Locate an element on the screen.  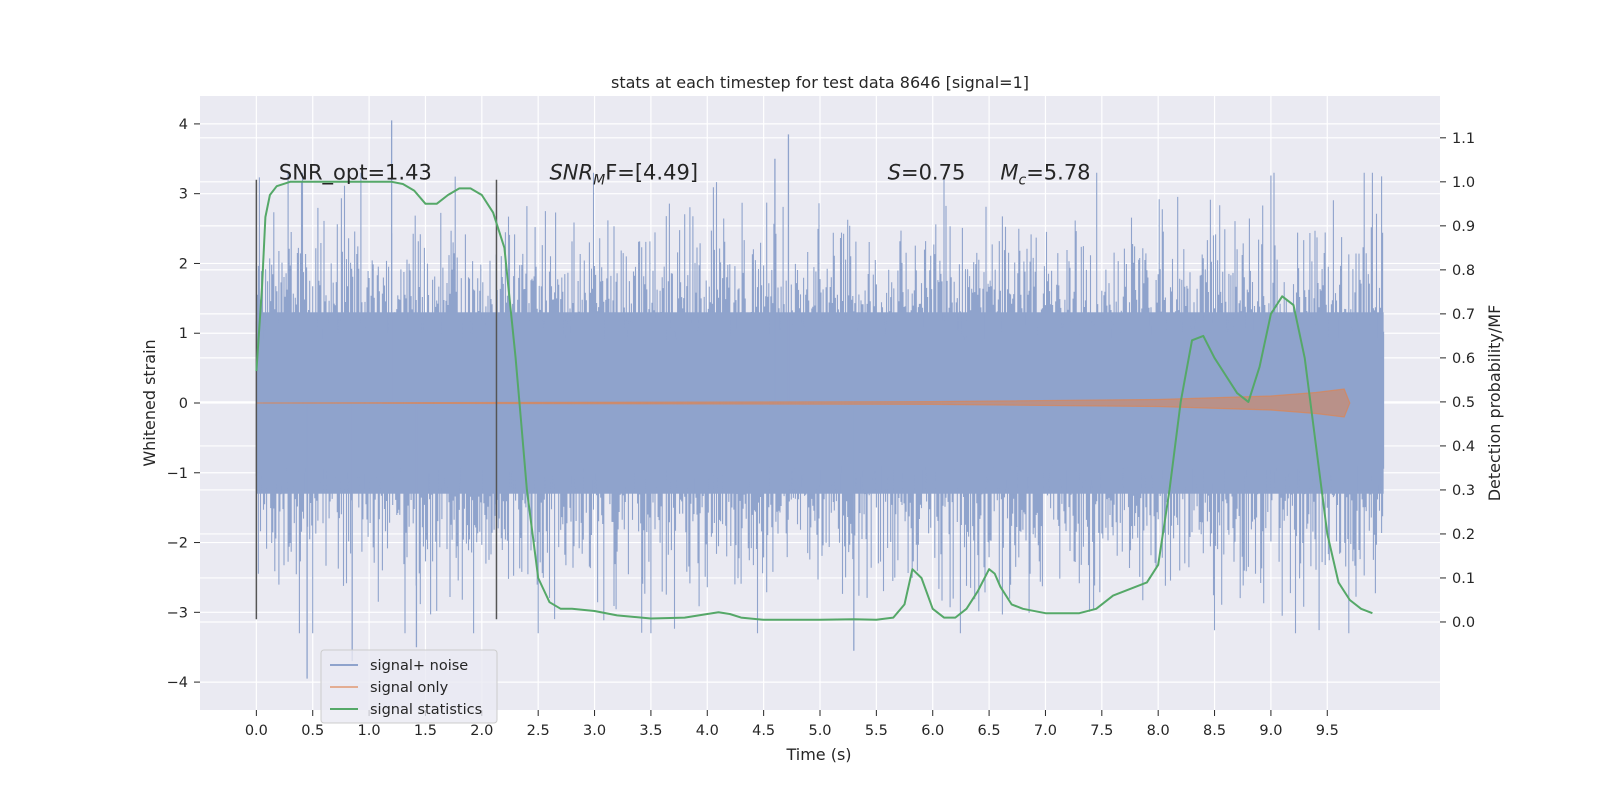
y2-tick-label: 1.0 is located at coordinates (1463, 183).